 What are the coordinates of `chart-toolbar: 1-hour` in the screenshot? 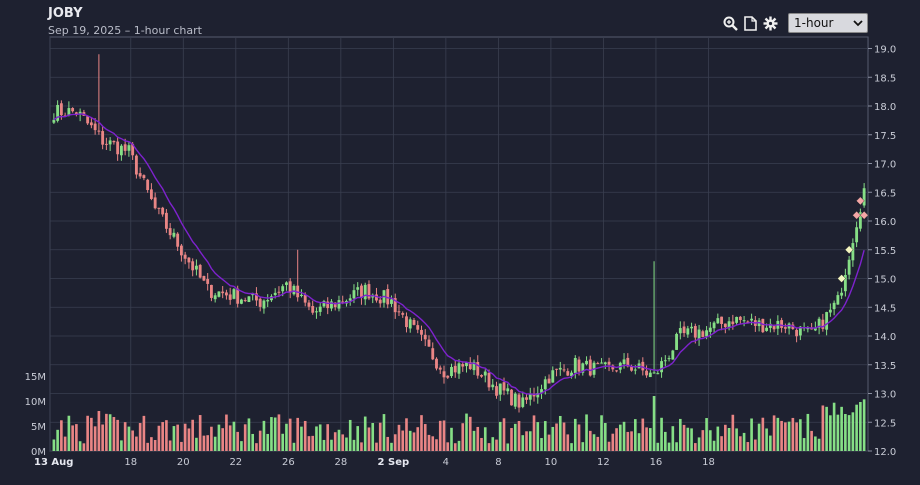 It's located at (795, 23).